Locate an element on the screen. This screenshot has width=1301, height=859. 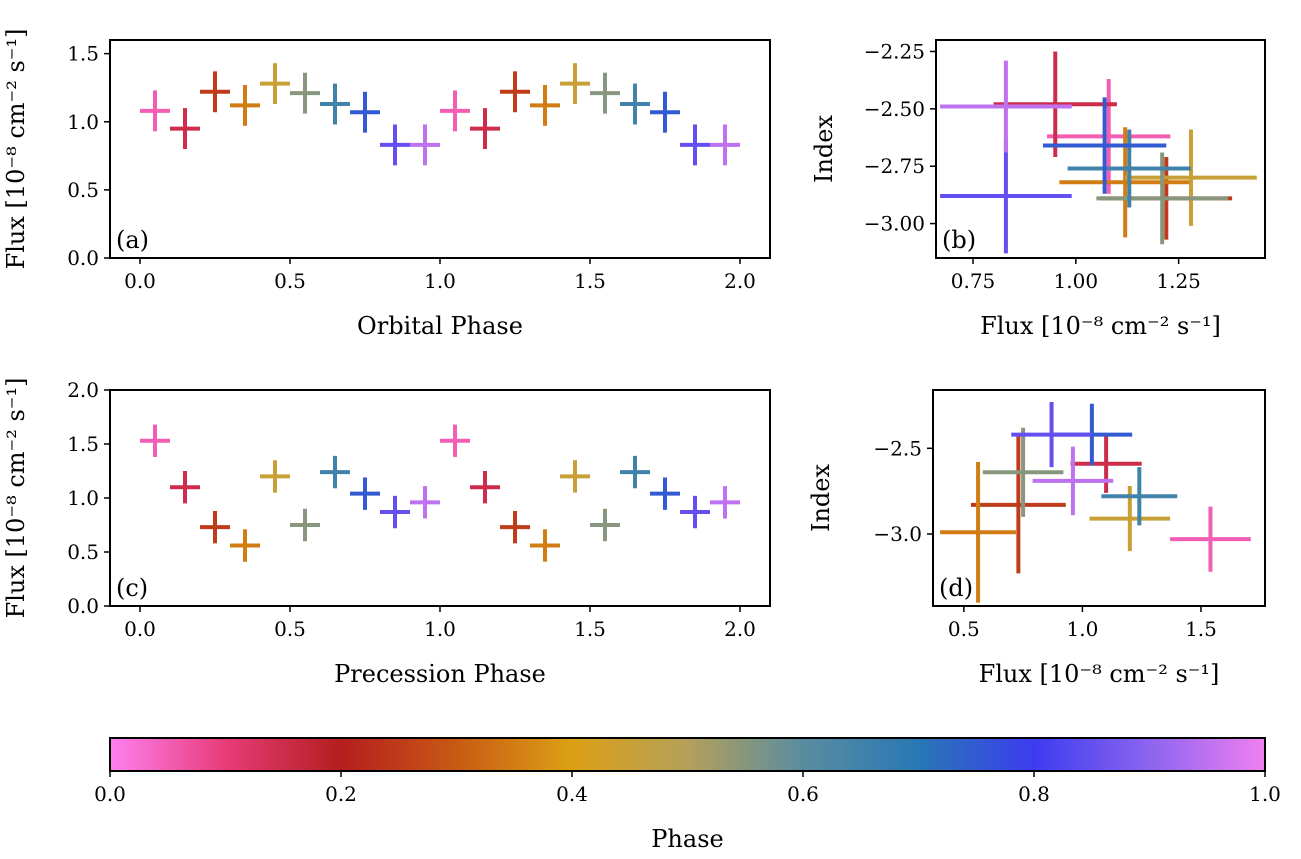
y-tick-label: −2.25 is located at coordinates (894, 51).